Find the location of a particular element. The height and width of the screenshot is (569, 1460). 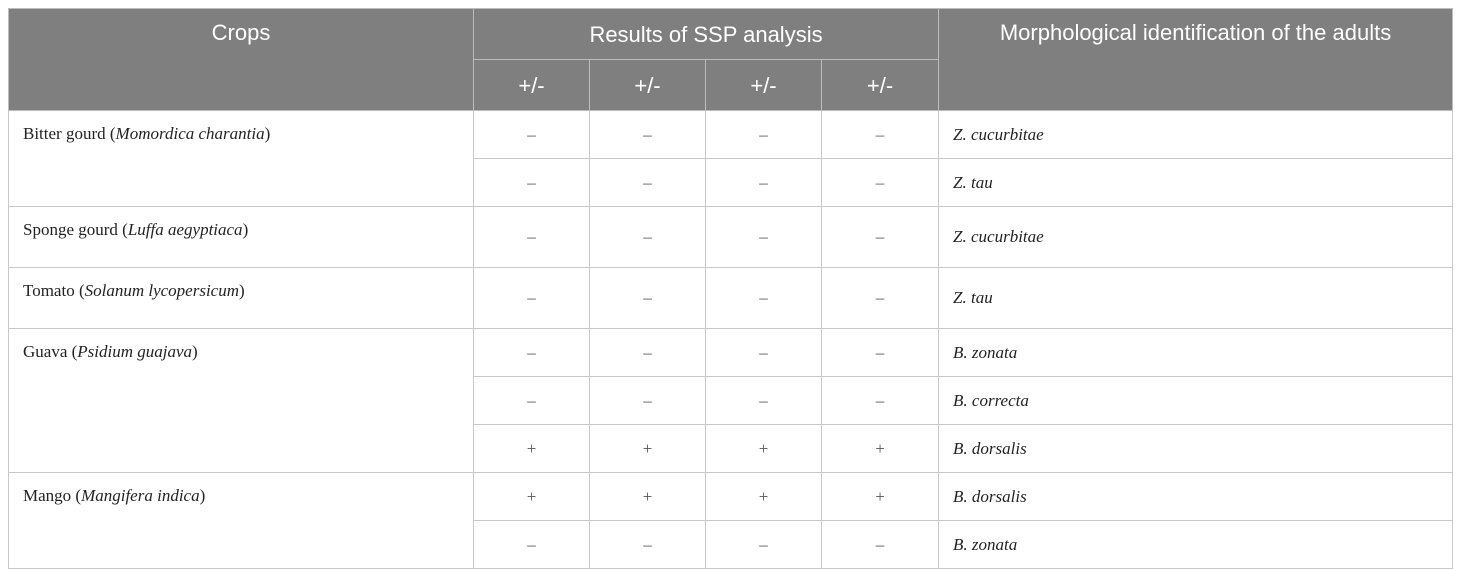

crop-text: Solanum lycopersicum is located at coordinates (161, 290).